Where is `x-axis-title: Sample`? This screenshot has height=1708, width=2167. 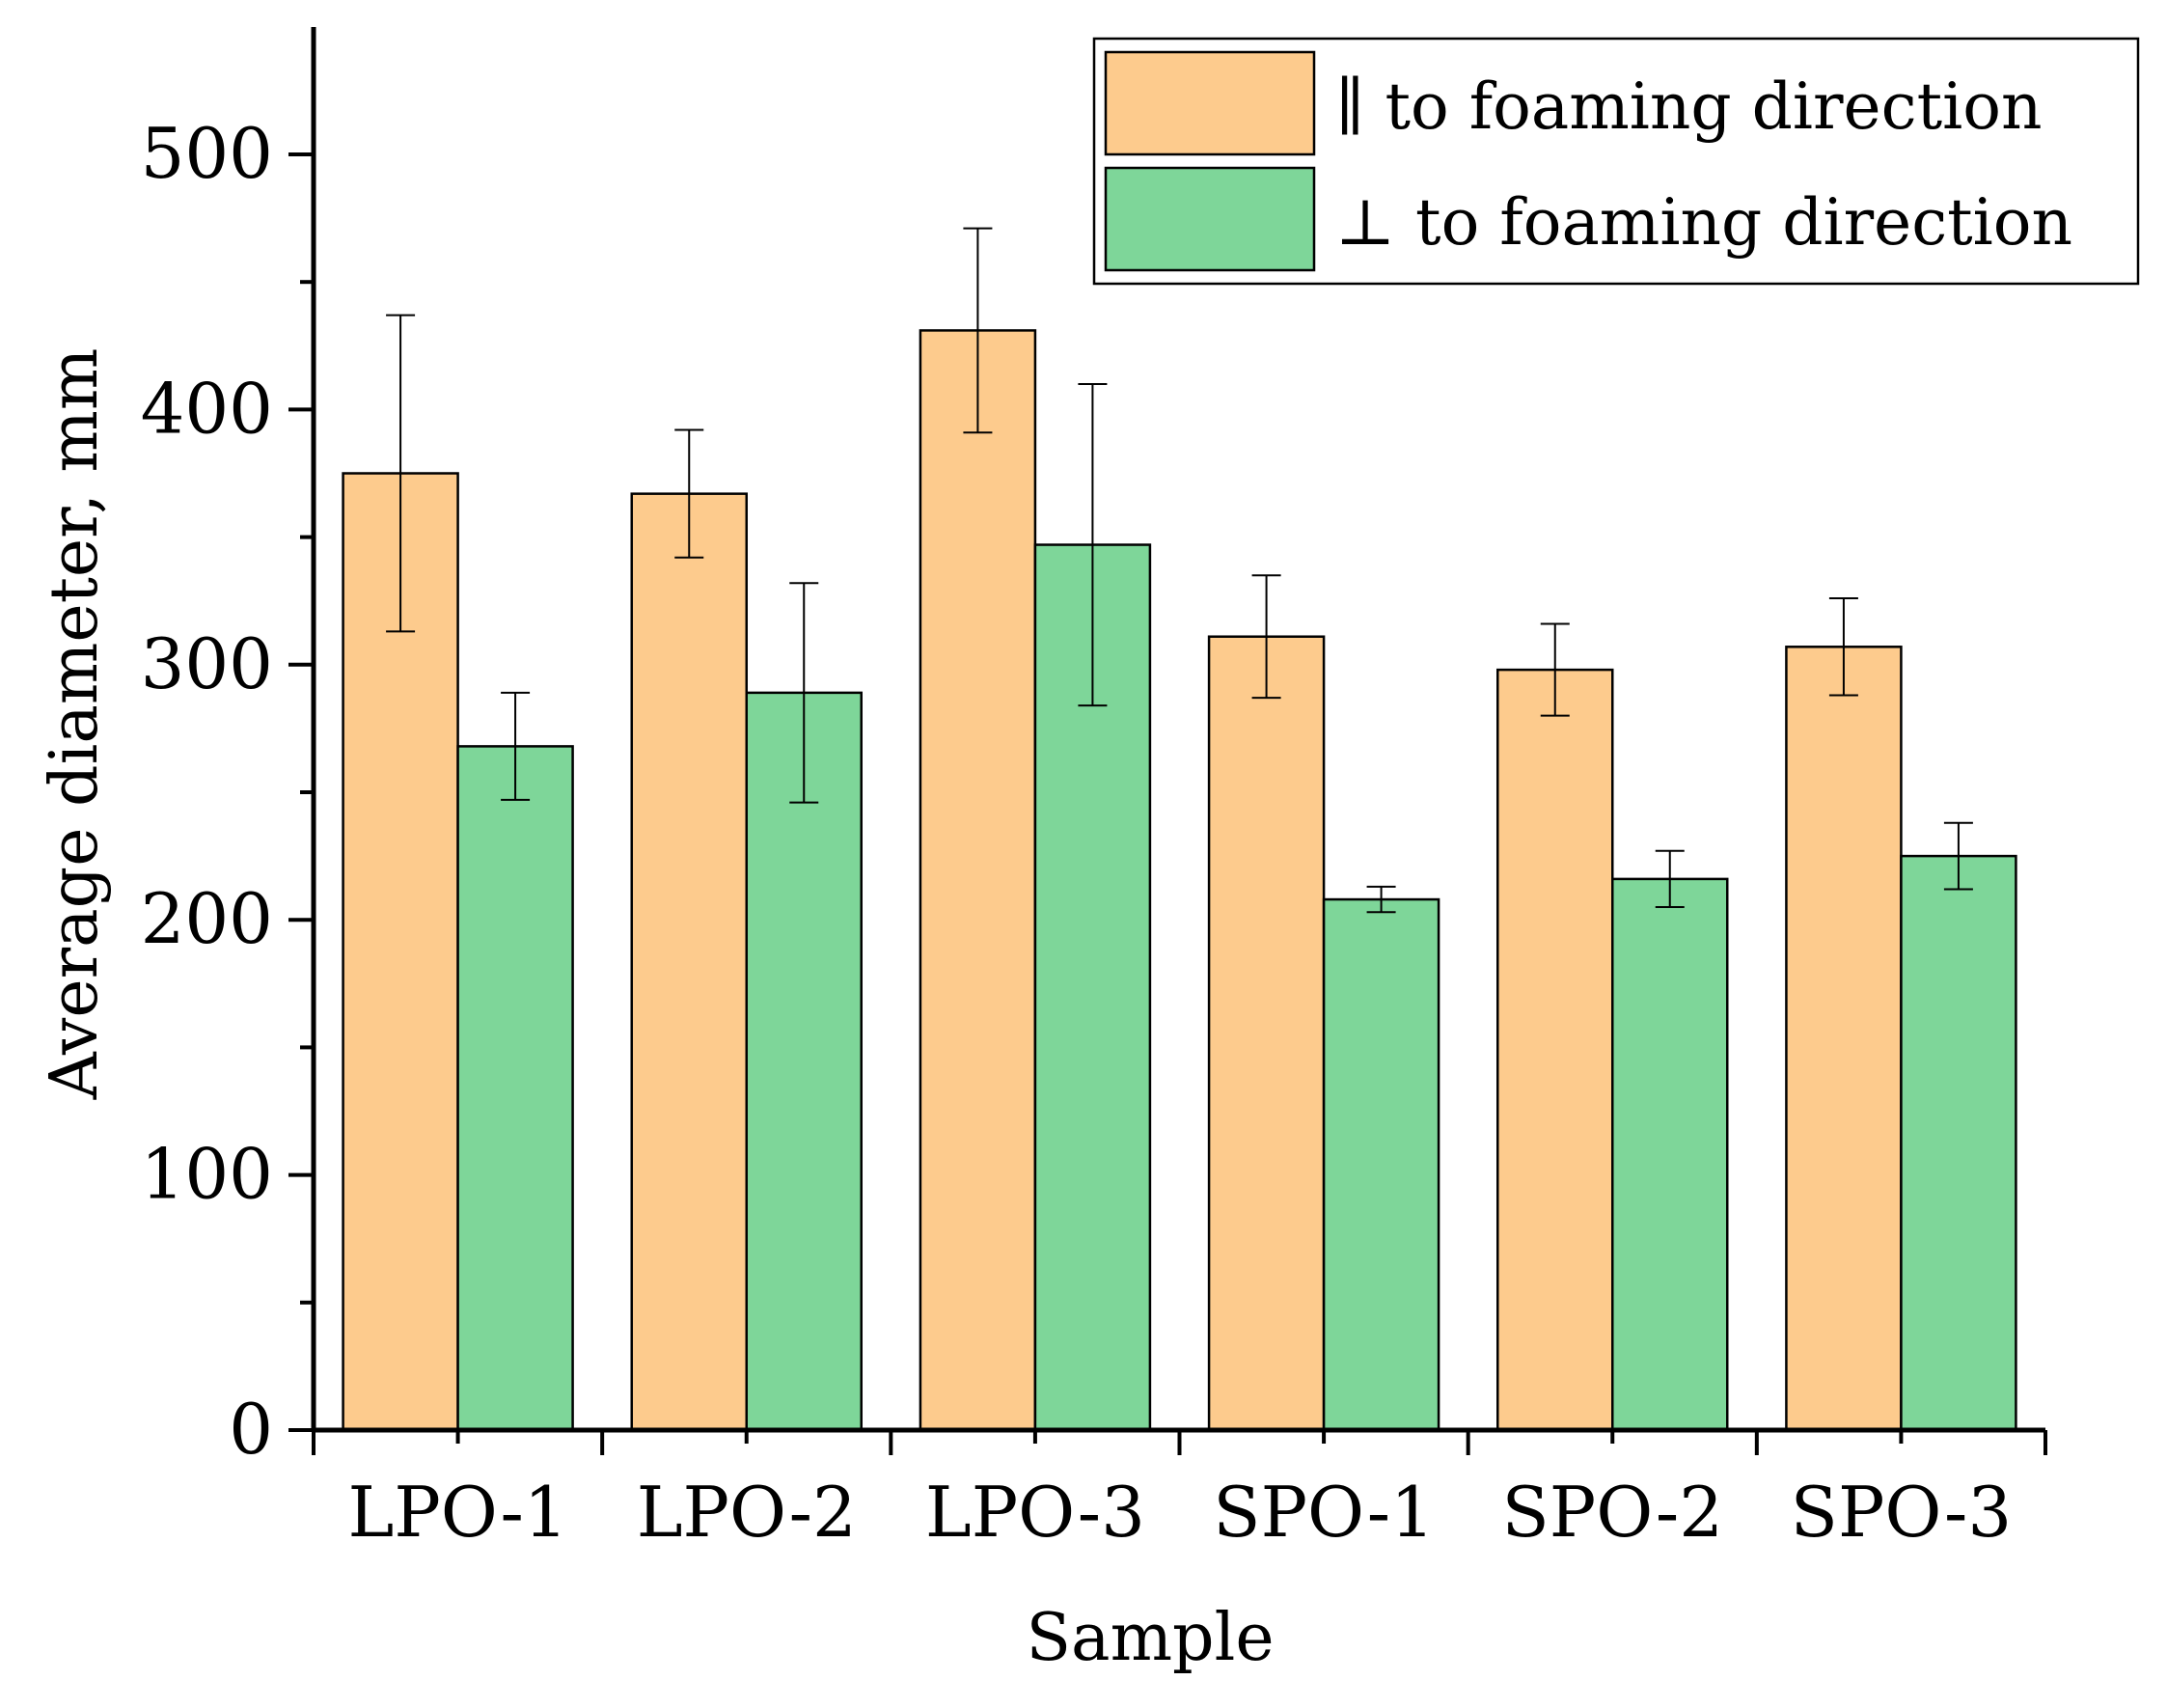 x-axis-title: Sample is located at coordinates (1150, 1638).